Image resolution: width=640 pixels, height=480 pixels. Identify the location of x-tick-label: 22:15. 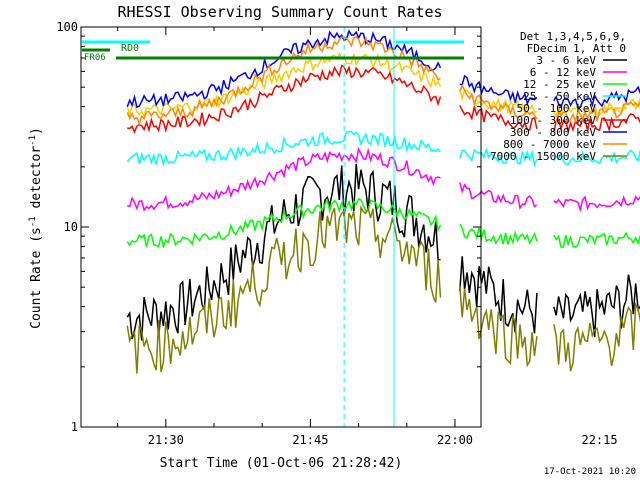
(599, 440).